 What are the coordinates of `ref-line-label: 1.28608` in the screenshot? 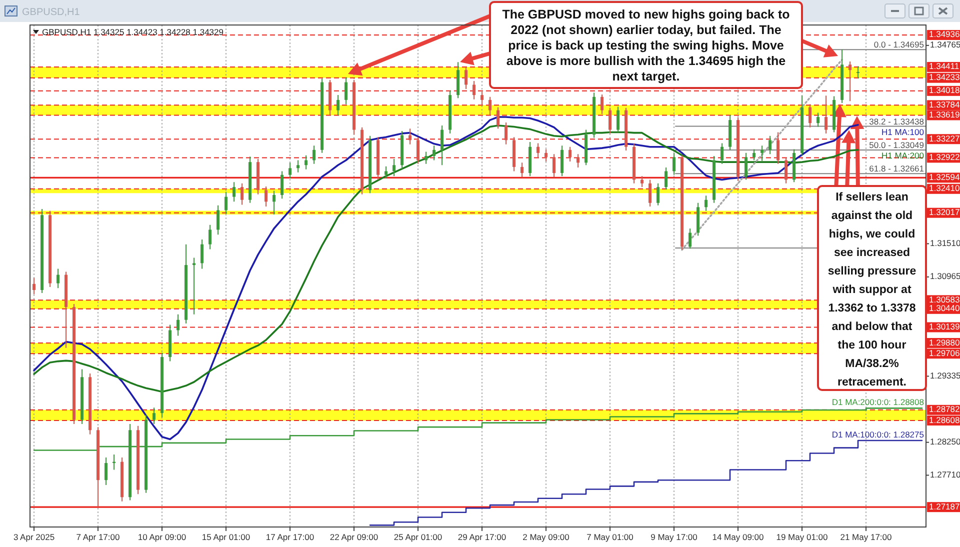 It's located at (944, 419).